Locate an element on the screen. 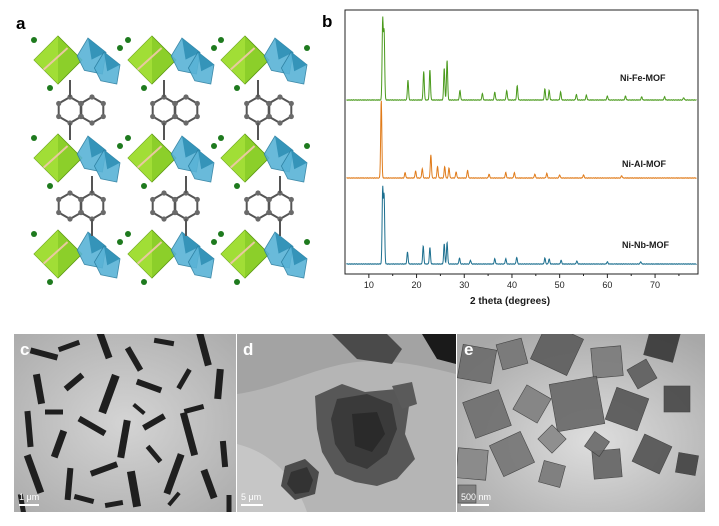  scale-bar-e is located at coordinates (475, 505).